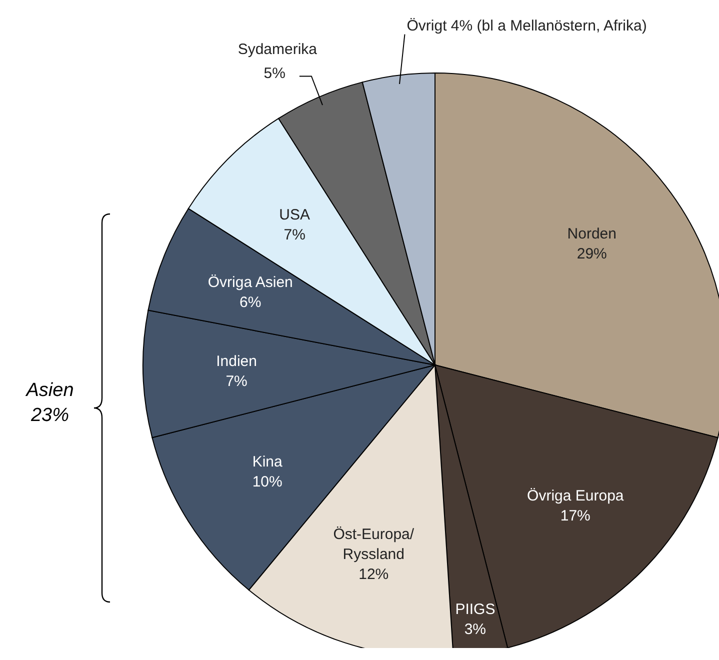 The image size is (719, 660). I want to click on data-label: 5%, so click(275, 73).